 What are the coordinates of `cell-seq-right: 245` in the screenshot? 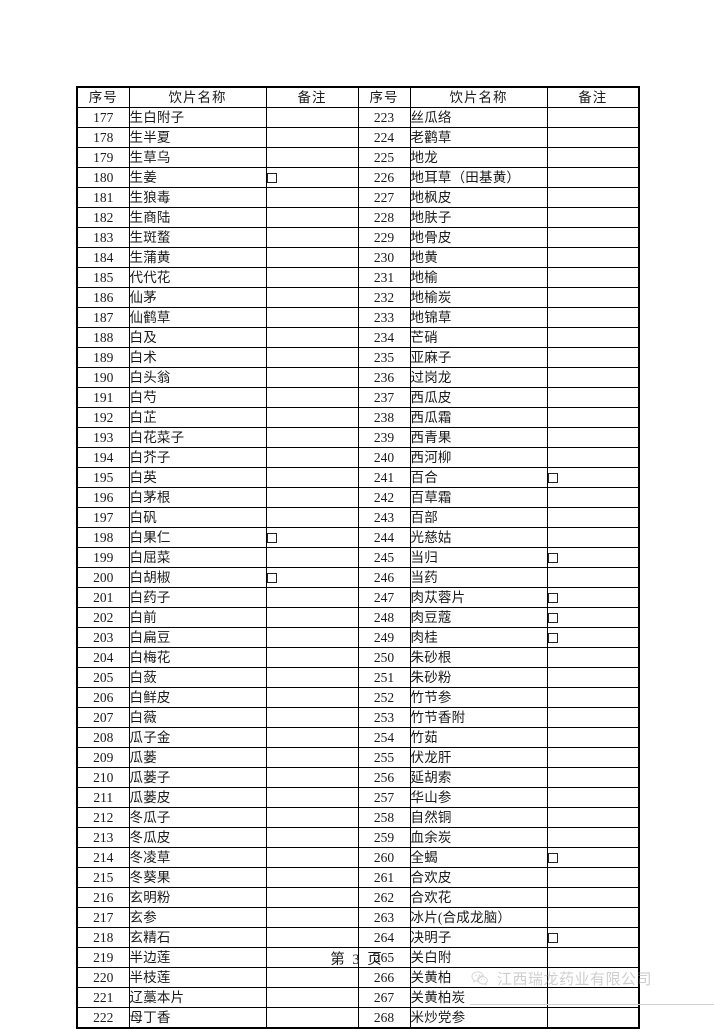 It's located at (384, 557).